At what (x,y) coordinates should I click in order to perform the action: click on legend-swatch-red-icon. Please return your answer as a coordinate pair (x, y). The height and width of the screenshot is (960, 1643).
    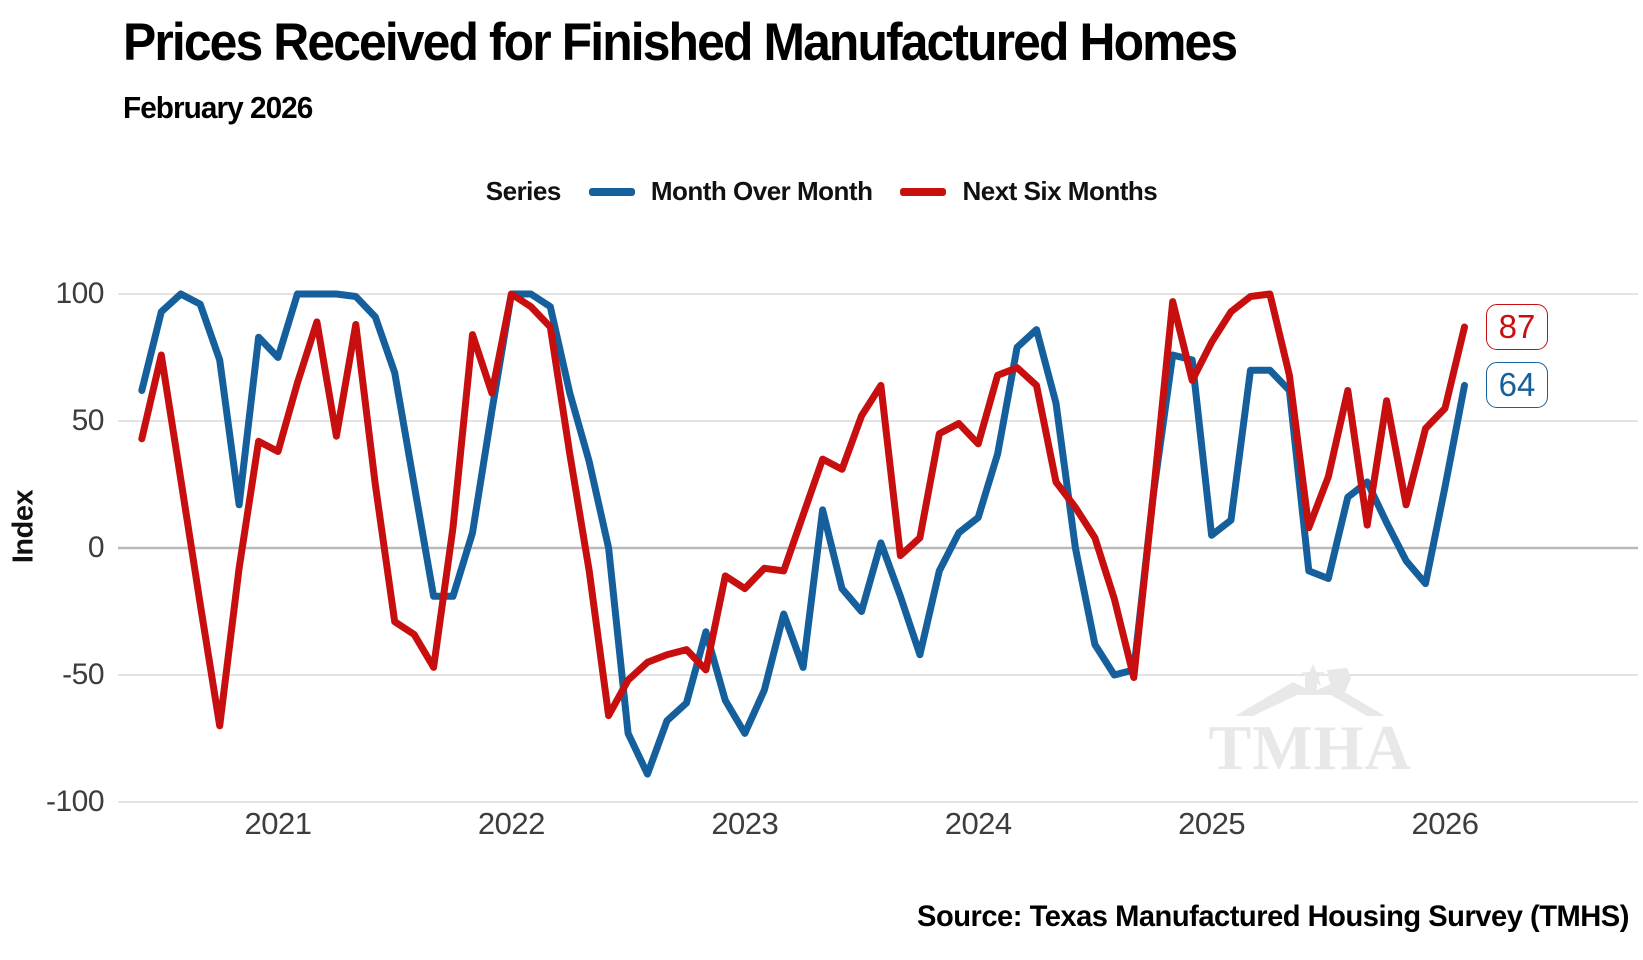
    Looking at the image, I should click on (923, 191).